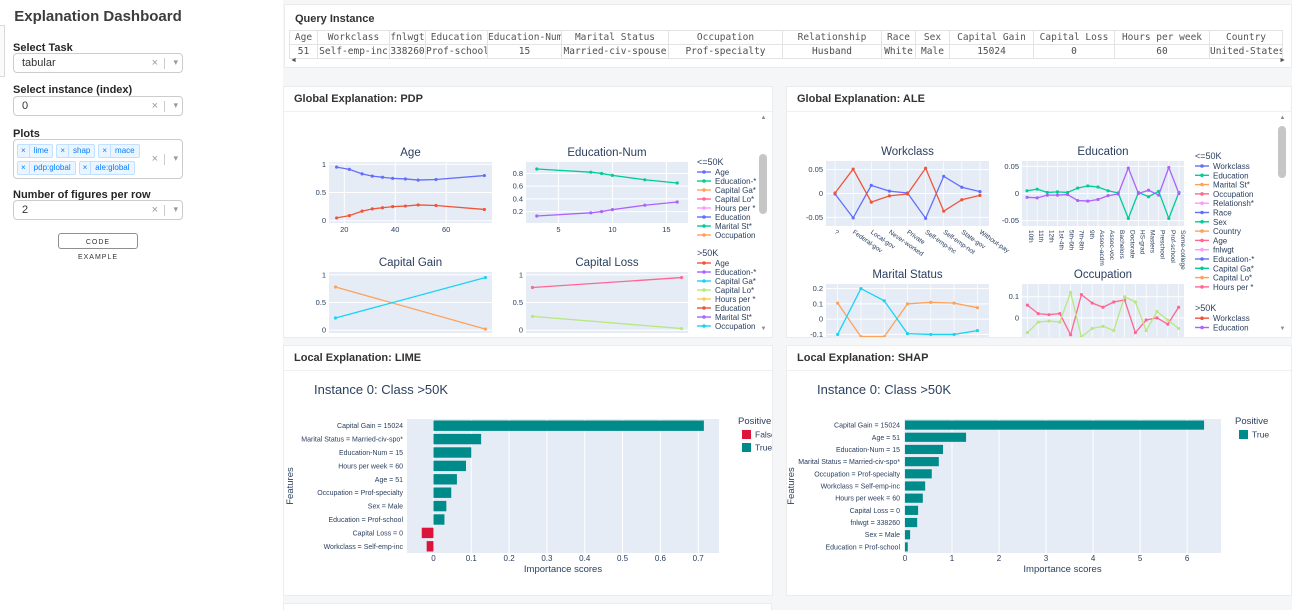  I want to click on table-cell: Prof-school, so click(456, 51).